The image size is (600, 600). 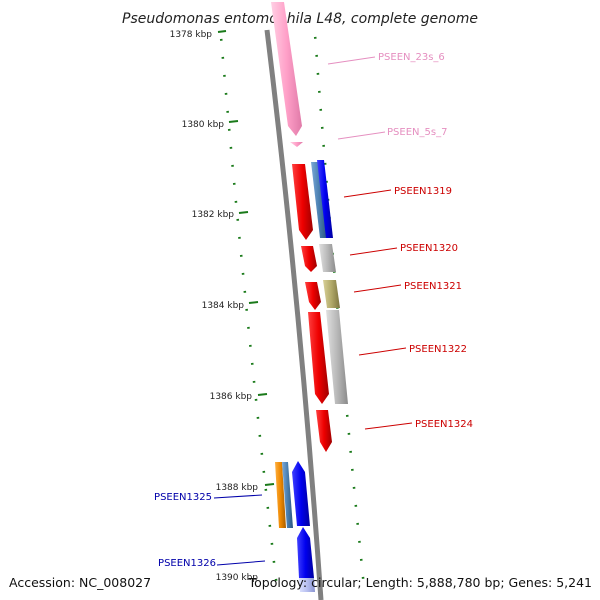 What do you see at coordinates (203, 125) in the screenshot?
I see `tick-label: 1380 kbp` at bounding box center [203, 125].